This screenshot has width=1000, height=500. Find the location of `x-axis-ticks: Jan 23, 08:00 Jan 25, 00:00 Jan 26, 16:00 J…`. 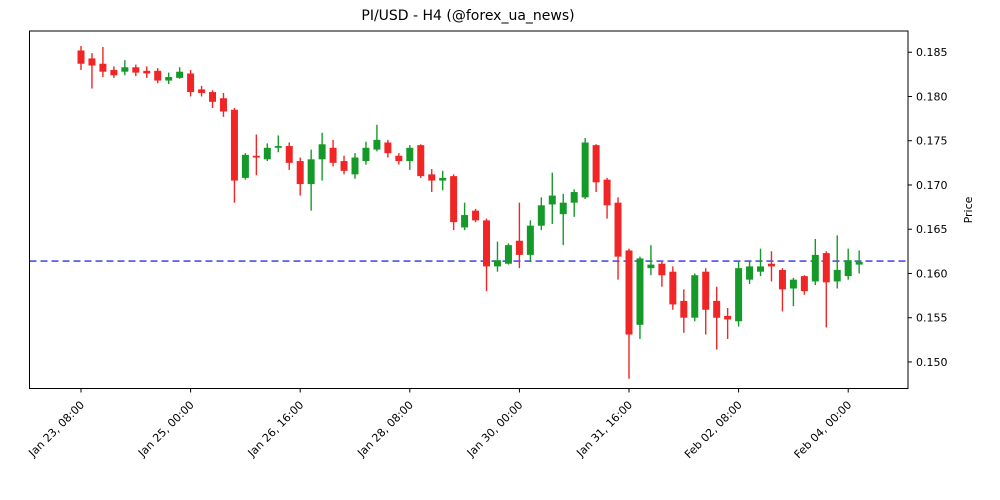

x-axis-ticks: Jan 23, 08:00 Jan 25, 00:00 Jan 26, 16:00 J… is located at coordinates (439, 424).